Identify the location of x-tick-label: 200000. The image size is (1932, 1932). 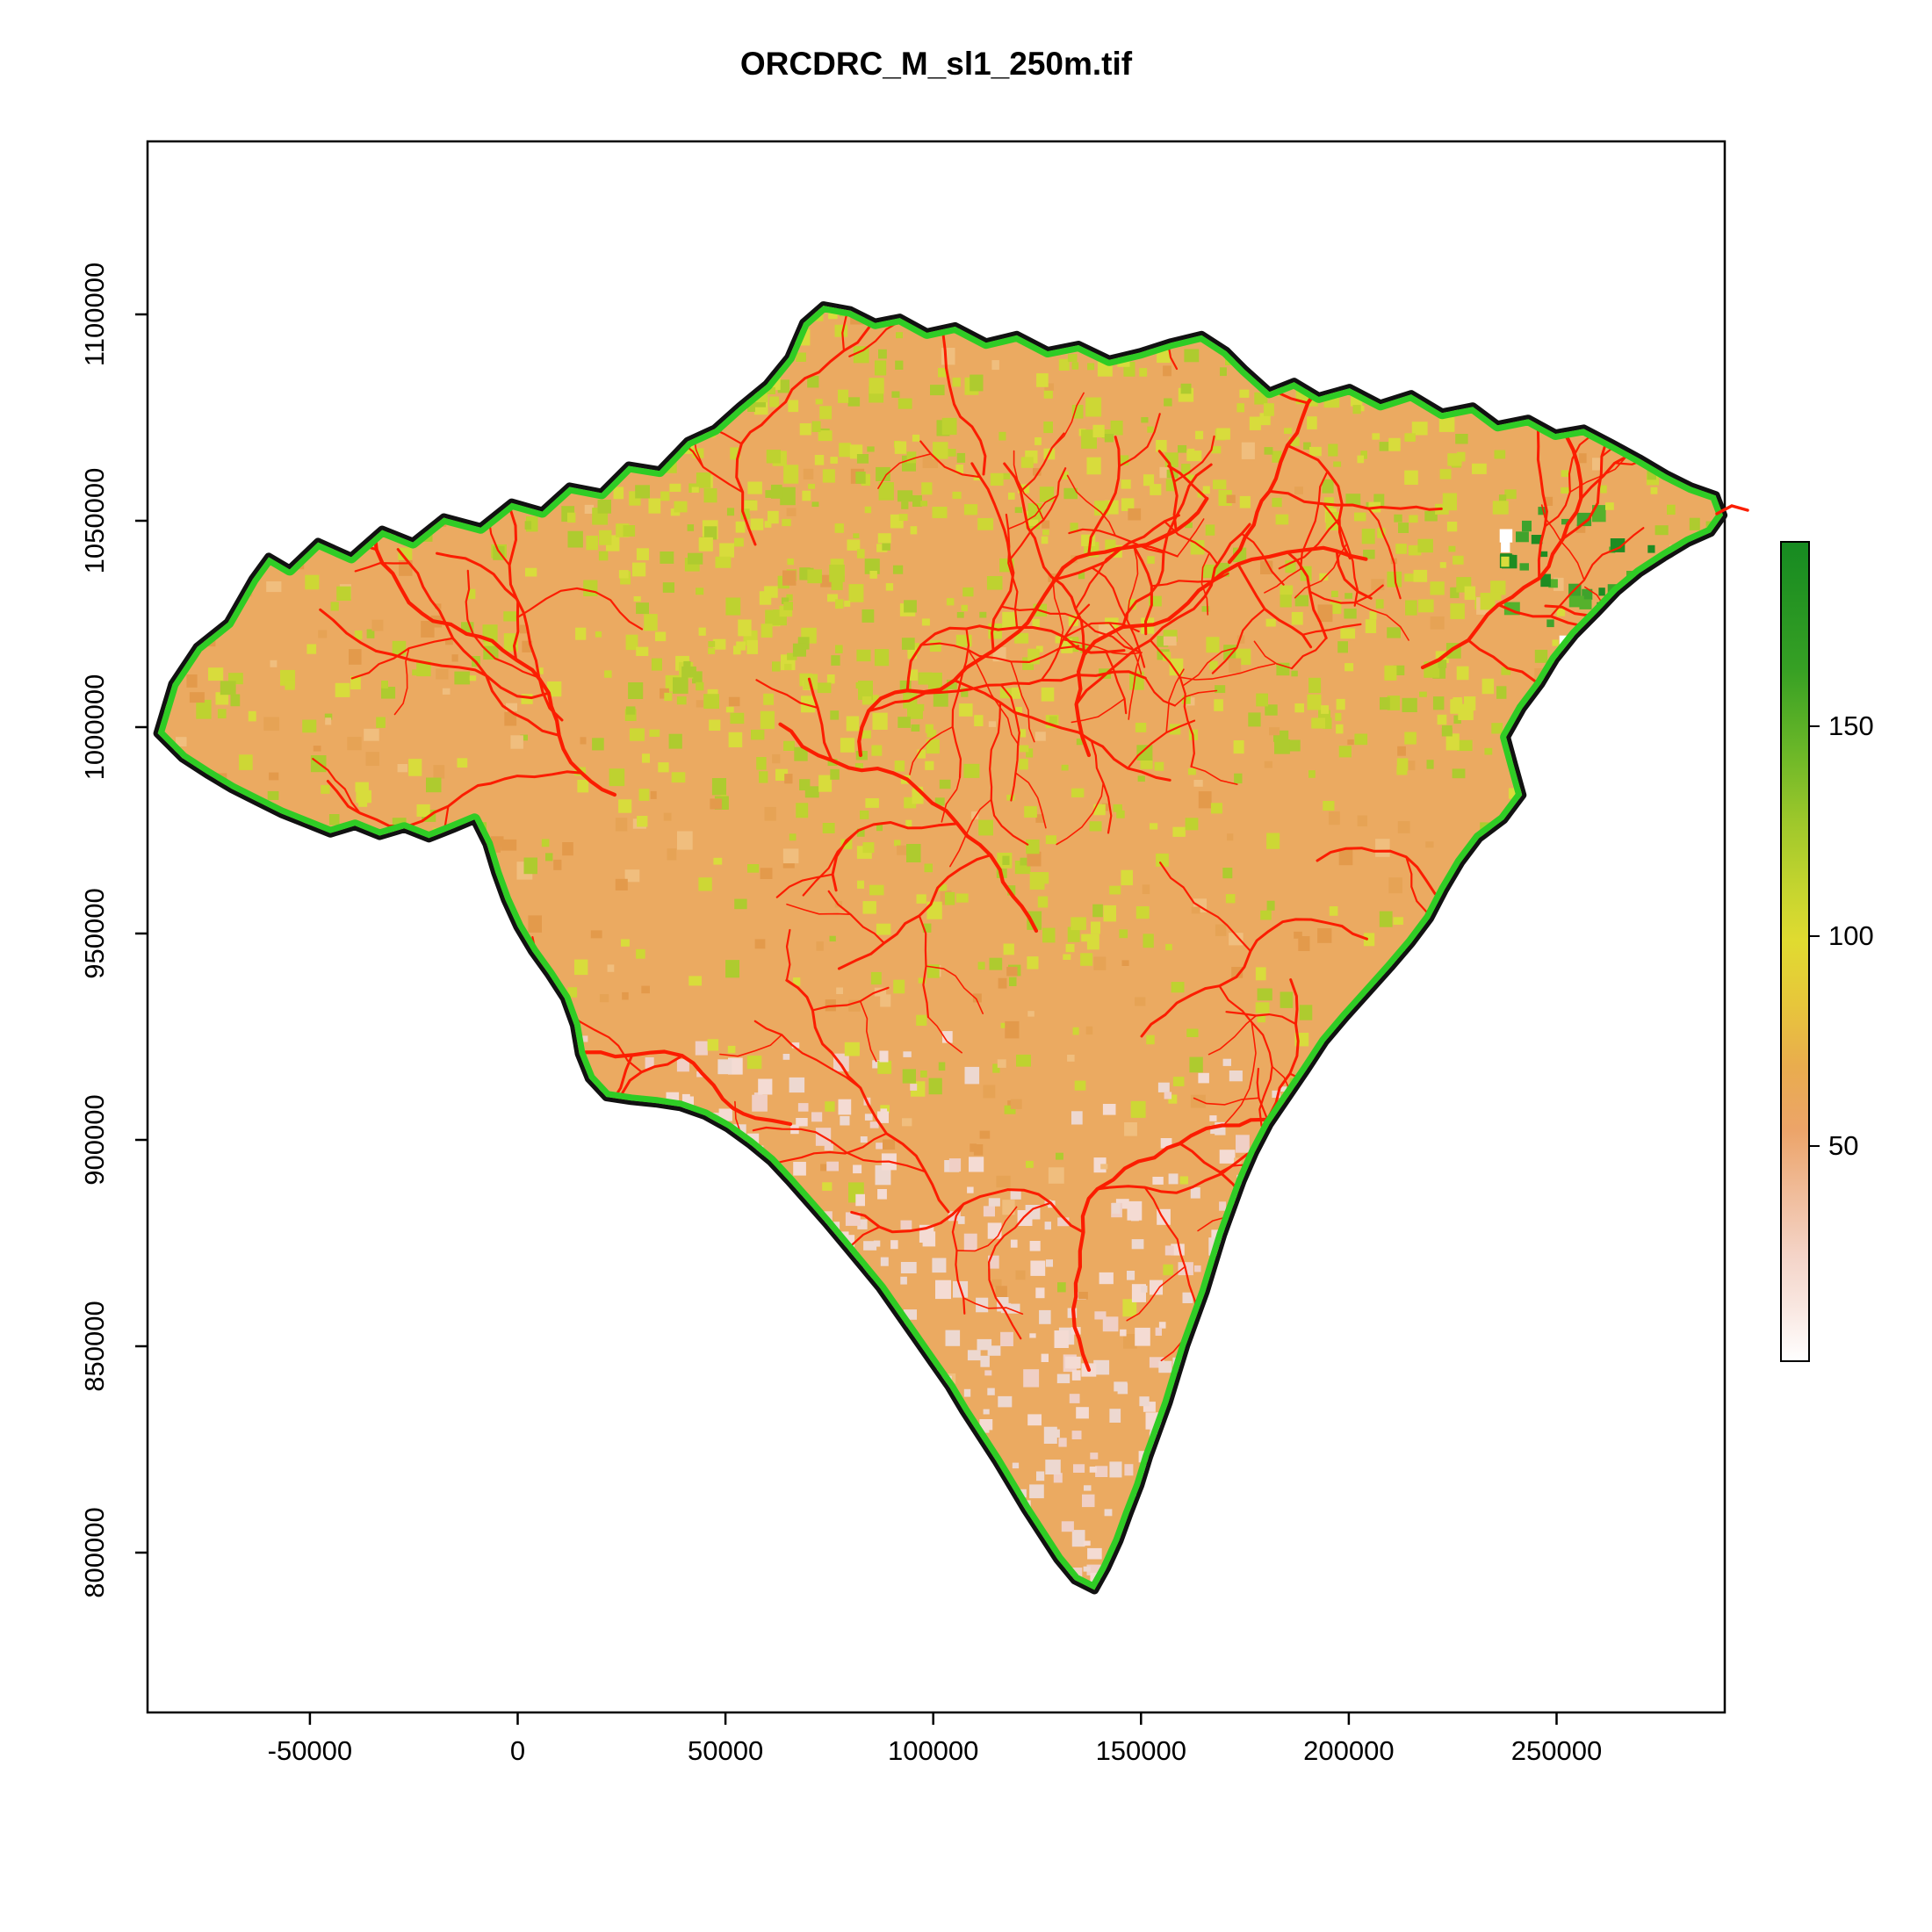
(1349, 1750).